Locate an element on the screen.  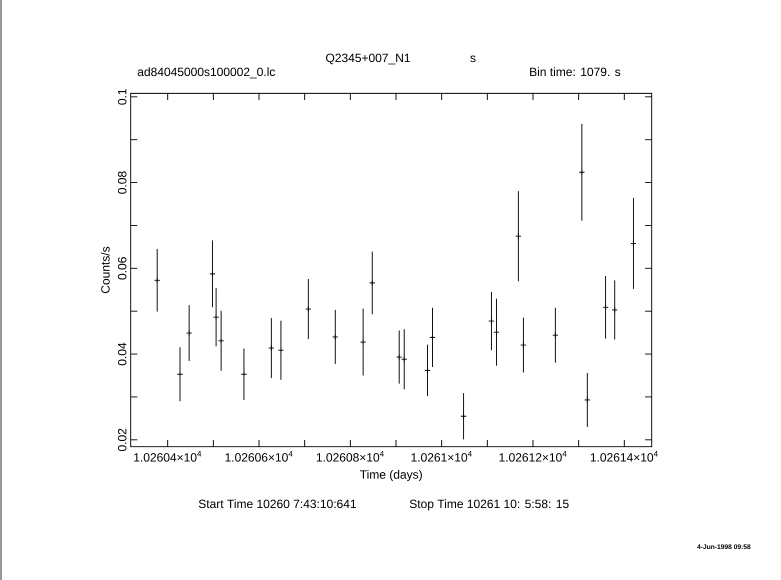
x-tick-label: 1.0261×10$^{4}$ is located at coordinates (441, 456).